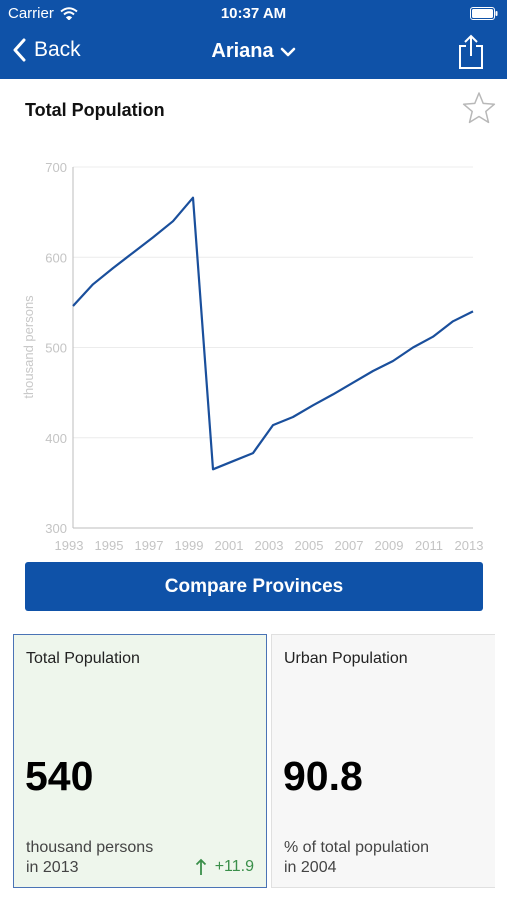  I want to click on x-tick-label: 2013, so click(469, 545).